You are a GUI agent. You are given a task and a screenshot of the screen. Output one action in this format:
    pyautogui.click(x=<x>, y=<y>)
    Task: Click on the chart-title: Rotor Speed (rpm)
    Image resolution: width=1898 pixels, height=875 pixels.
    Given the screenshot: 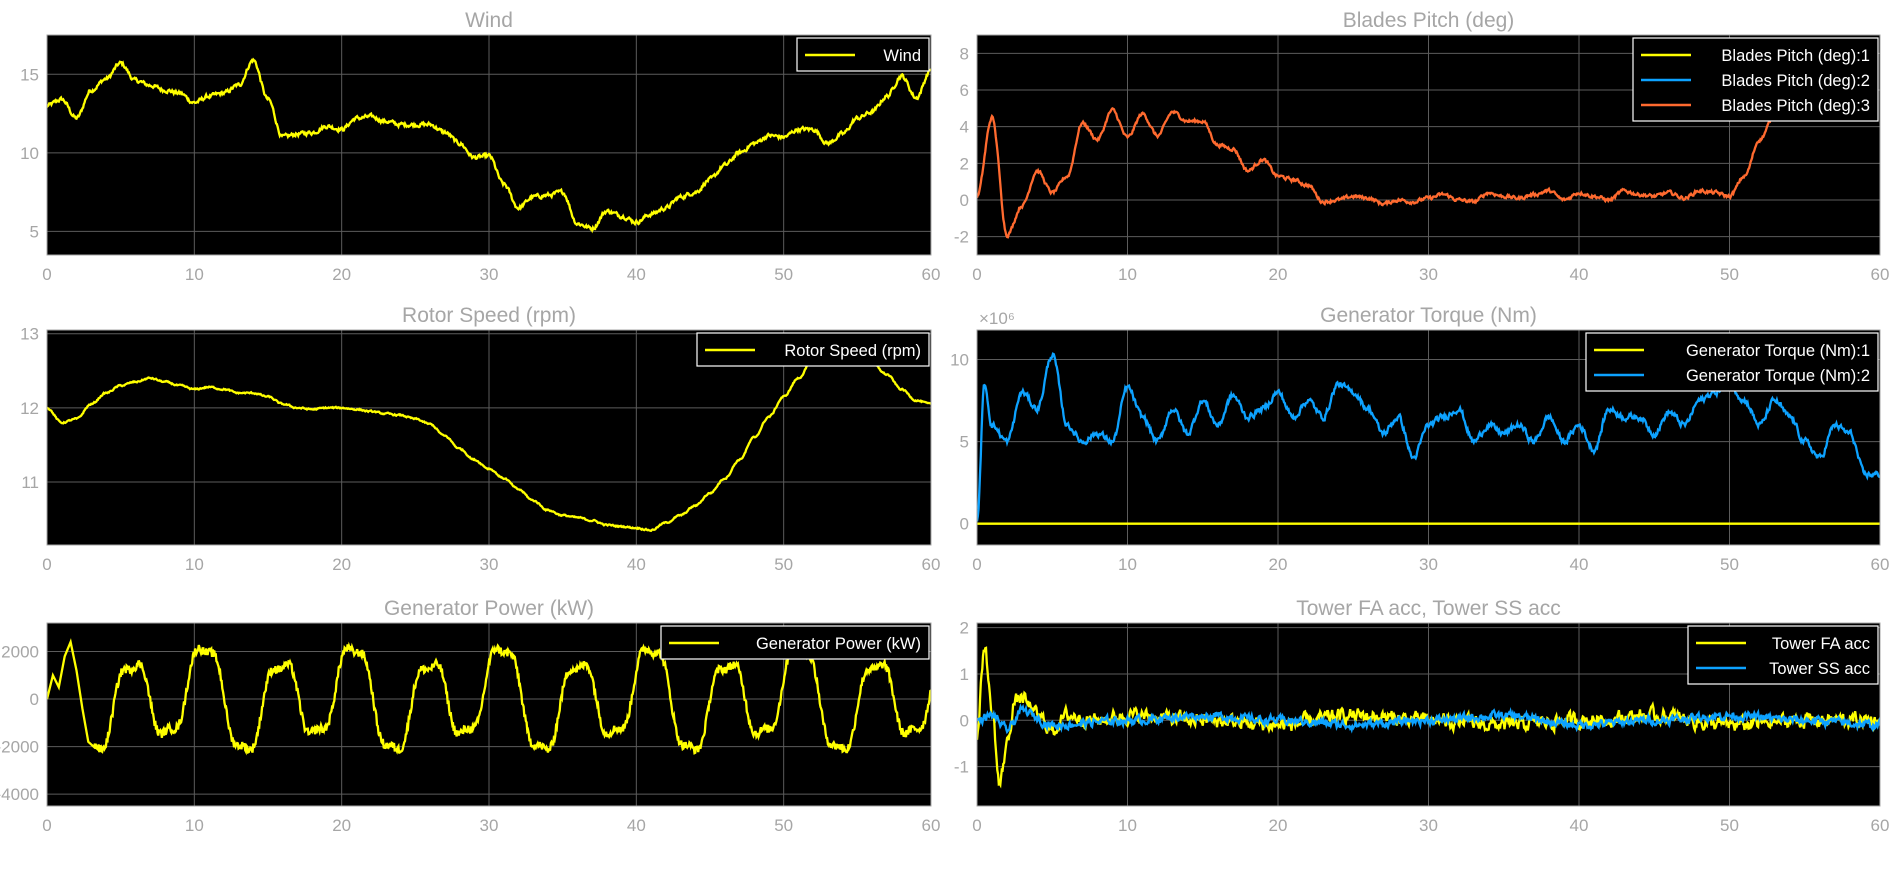 What is the action you would take?
    pyautogui.click(x=489, y=315)
    